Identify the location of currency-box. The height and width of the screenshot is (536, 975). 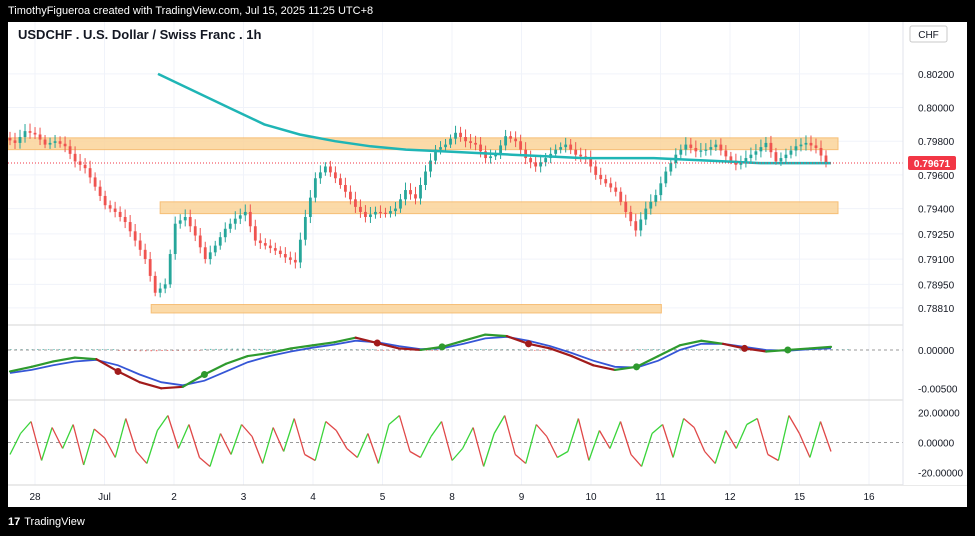
(928, 34).